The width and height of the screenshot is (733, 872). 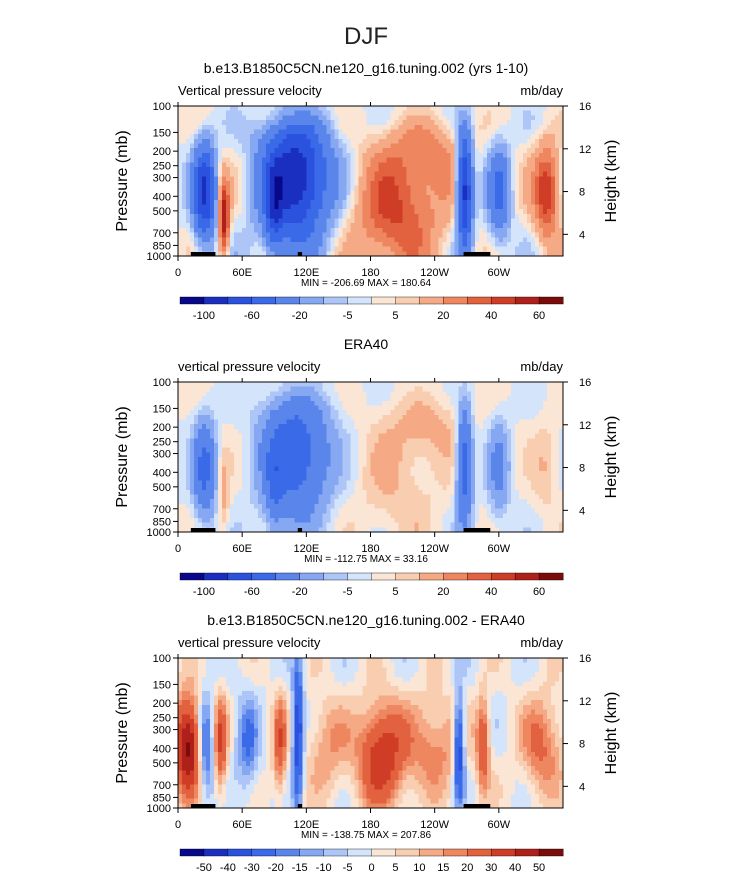 What do you see at coordinates (366, 344) in the screenshot?
I see `panel-title: ERA40` at bounding box center [366, 344].